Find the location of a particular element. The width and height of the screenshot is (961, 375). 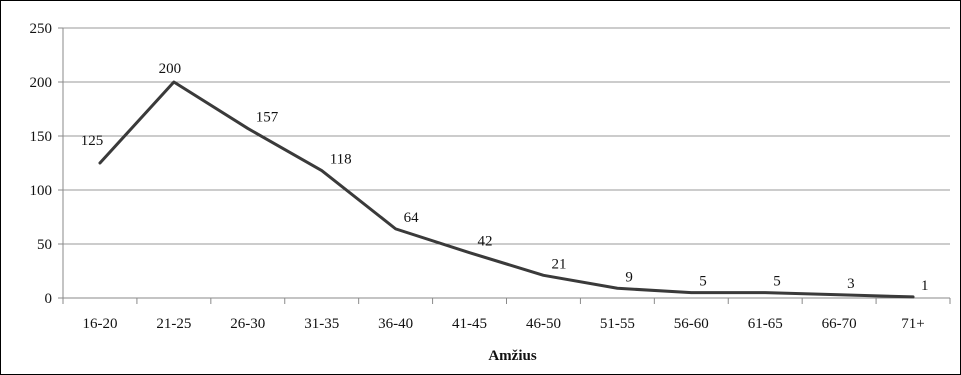

x-tick-label: 26-30 is located at coordinates (247, 324).